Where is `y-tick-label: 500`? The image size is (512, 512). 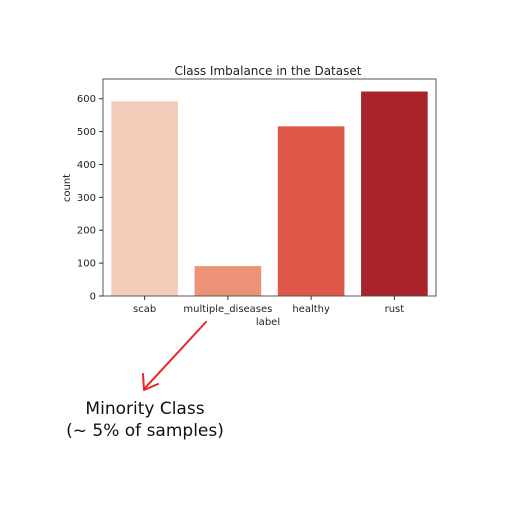
y-tick-label: 500 is located at coordinates (86, 132).